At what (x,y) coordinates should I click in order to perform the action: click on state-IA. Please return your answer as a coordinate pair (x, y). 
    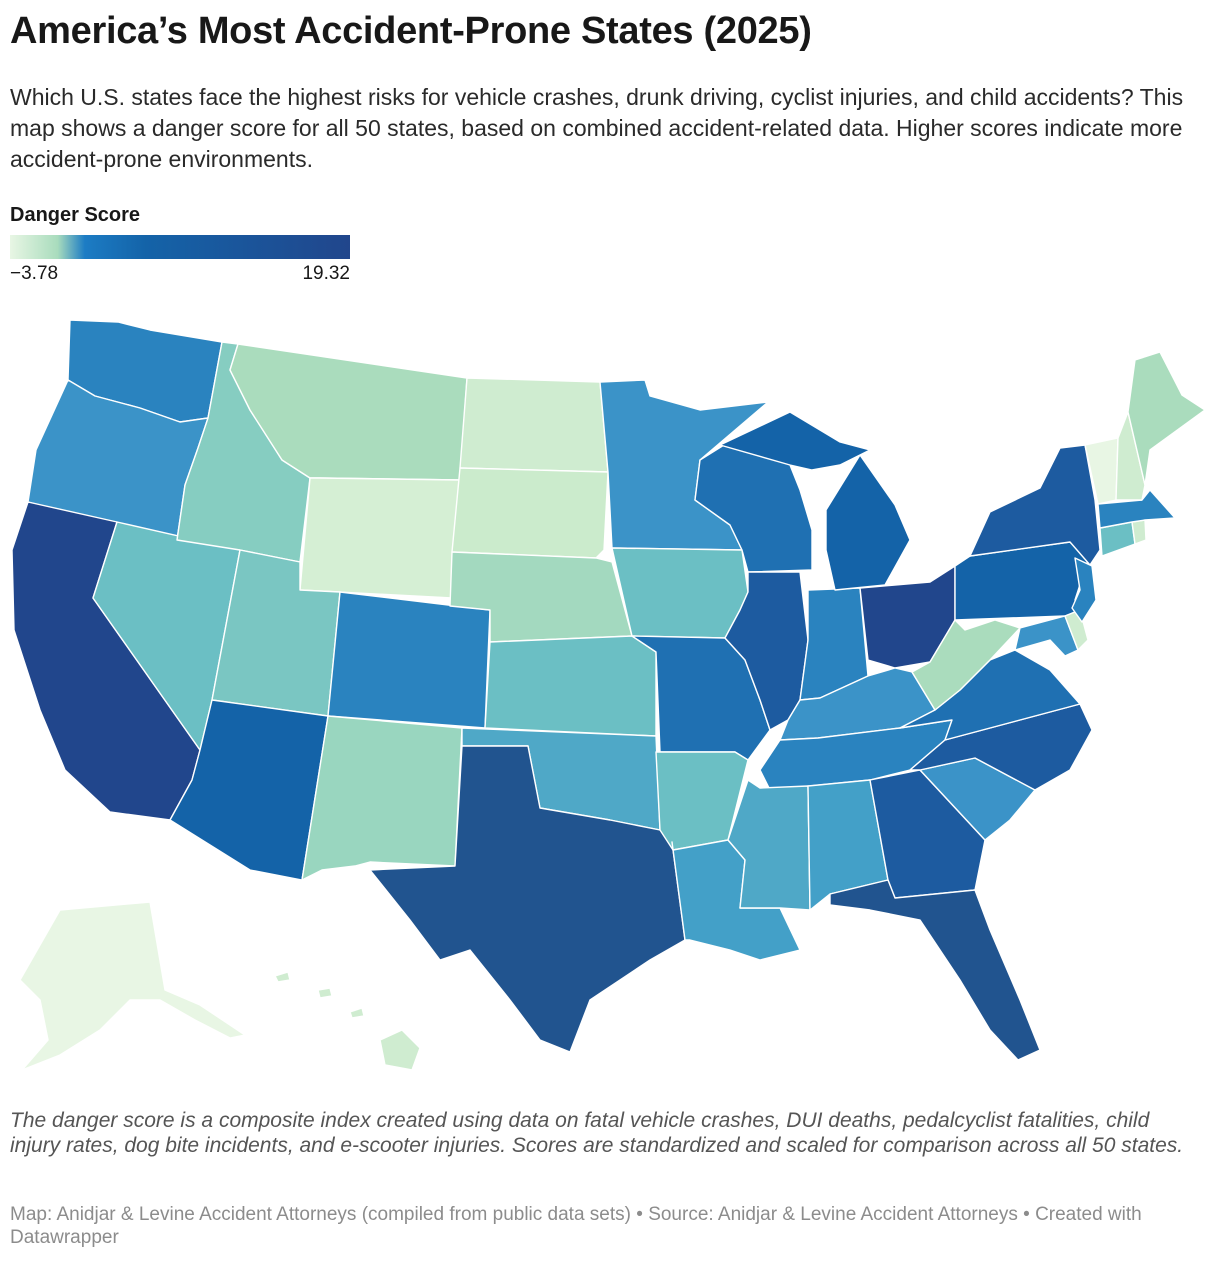
    Looking at the image, I should click on (680, 593).